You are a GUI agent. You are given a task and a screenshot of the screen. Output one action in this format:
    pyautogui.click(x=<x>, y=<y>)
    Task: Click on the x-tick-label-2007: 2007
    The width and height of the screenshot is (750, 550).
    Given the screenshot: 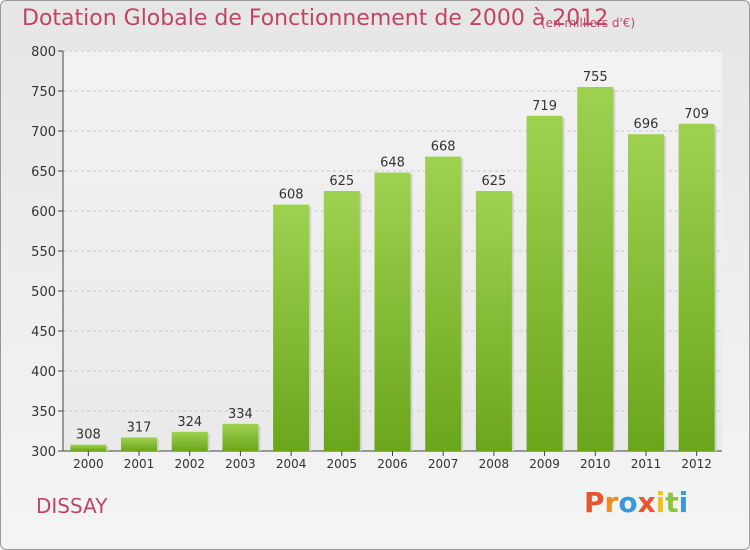 What is the action you would take?
    pyautogui.click(x=443, y=464)
    